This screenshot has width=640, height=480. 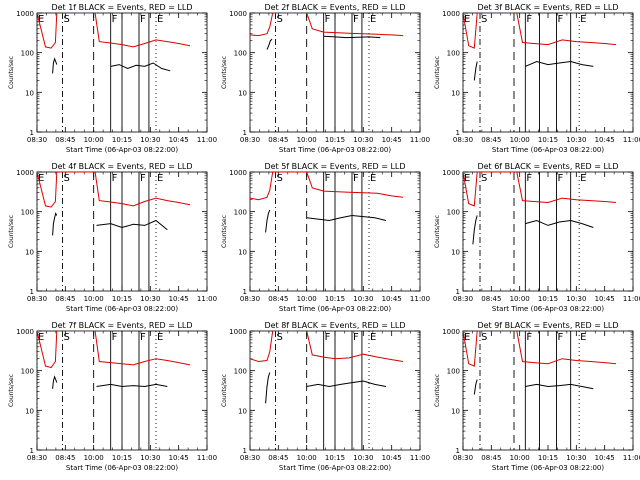 What do you see at coordinates (121, 325) in the screenshot?
I see `chart-title: Det 7f BLACK = Events, RED = LLD` at bounding box center [121, 325].